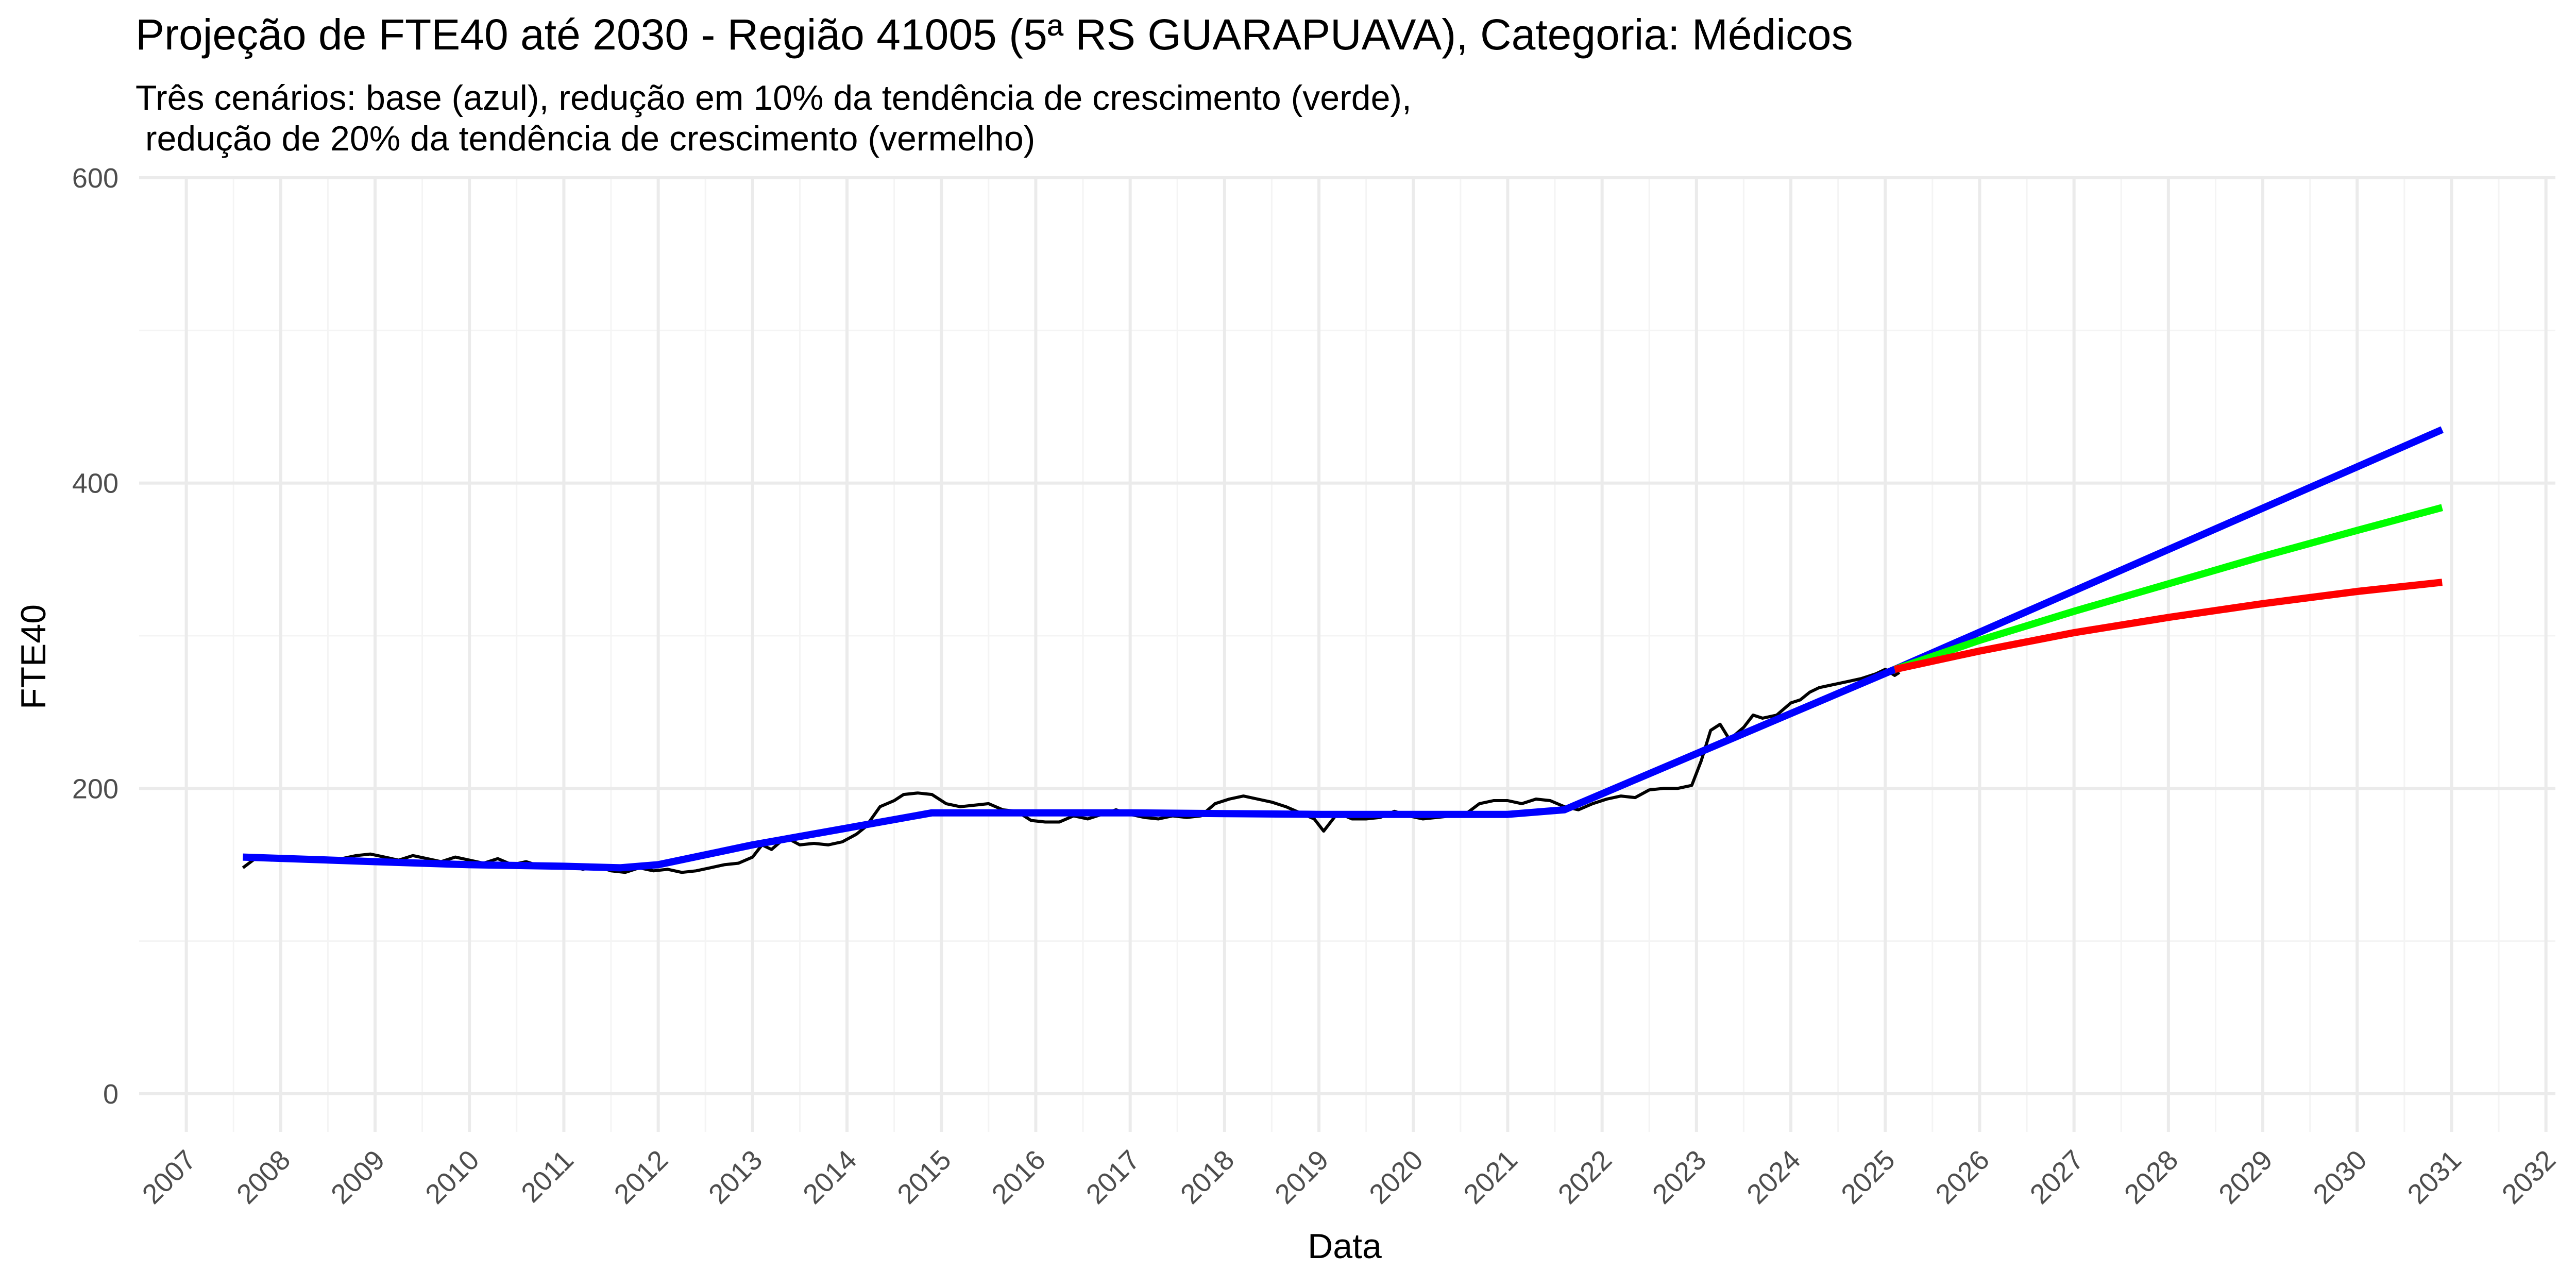 Image resolution: width=2576 pixels, height=1288 pixels. I want to click on series-line-green, so click(2168, 588).